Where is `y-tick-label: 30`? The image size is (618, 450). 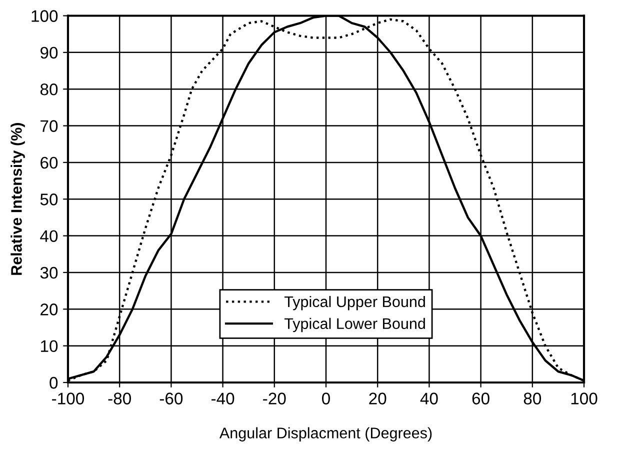 y-tick-label: 30 is located at coordinates (49, 272).